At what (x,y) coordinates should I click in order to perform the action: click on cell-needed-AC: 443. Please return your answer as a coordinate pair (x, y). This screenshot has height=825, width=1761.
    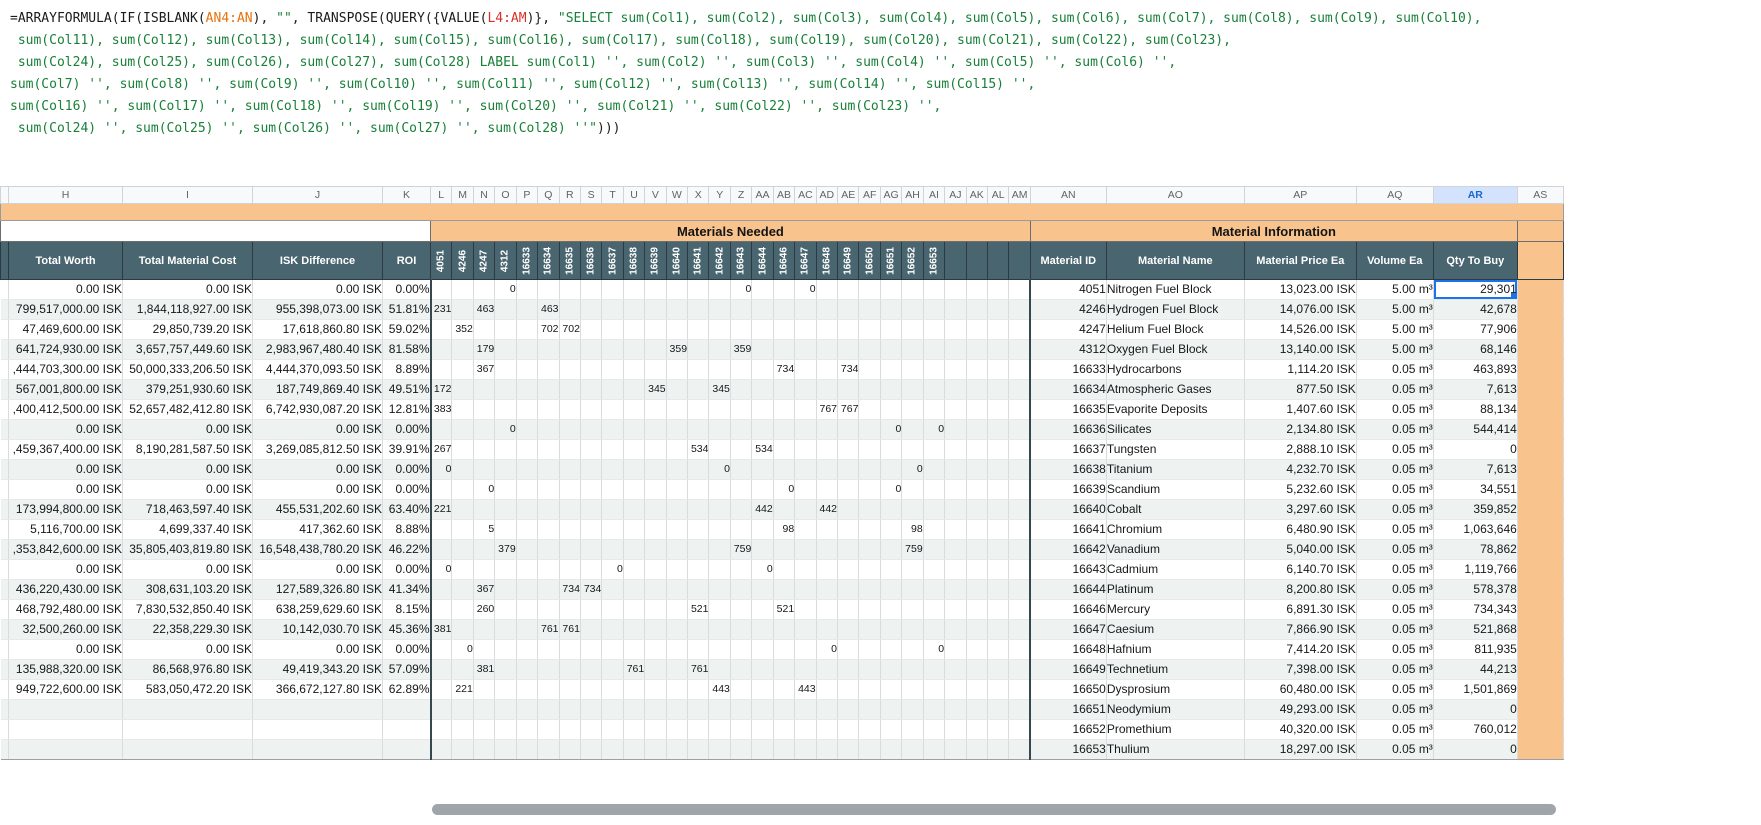
    Looking at the image, I should click on (805, 689).